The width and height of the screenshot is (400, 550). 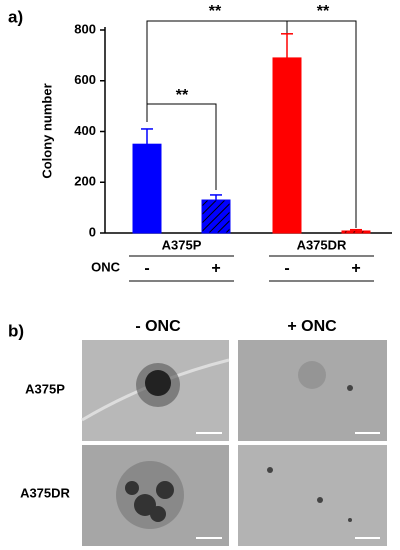 I want to click on row-label: A375P, so click(x=45, y=388).